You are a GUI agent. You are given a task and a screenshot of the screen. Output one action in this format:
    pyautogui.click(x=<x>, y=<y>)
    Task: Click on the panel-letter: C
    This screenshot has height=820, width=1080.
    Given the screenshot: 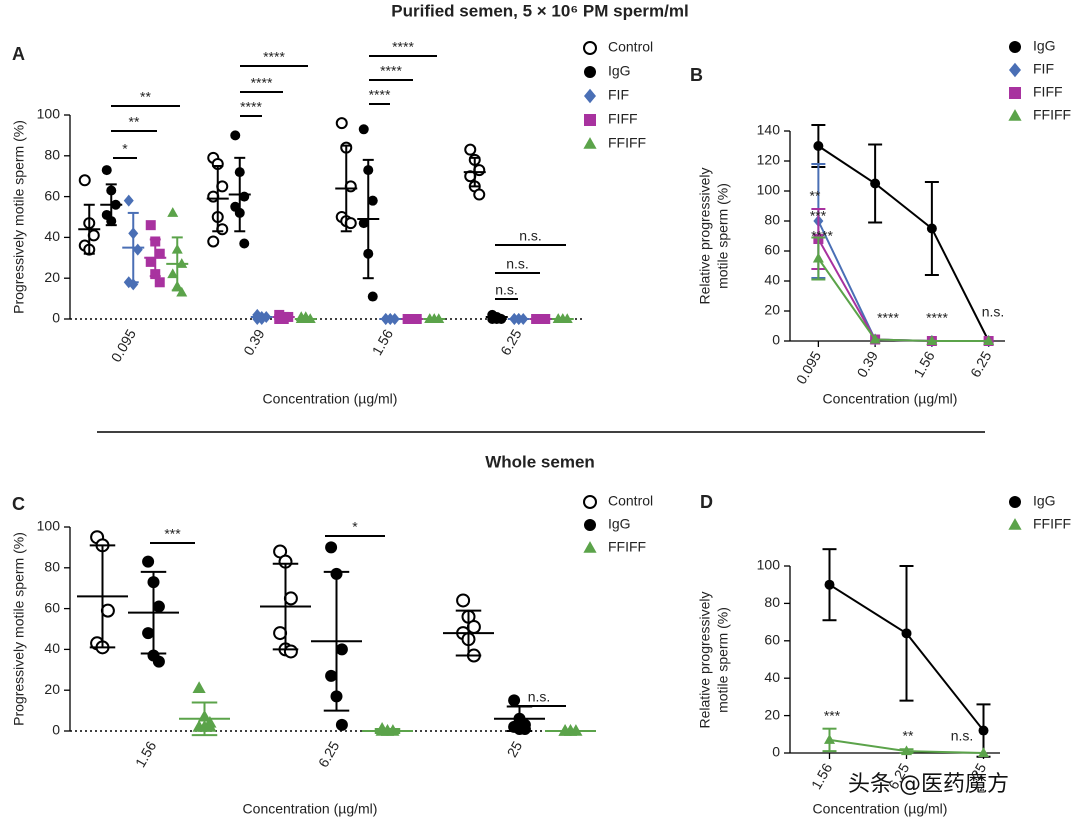 What is the action you would take?
    pyautogui.click(x=18, y=504)
    